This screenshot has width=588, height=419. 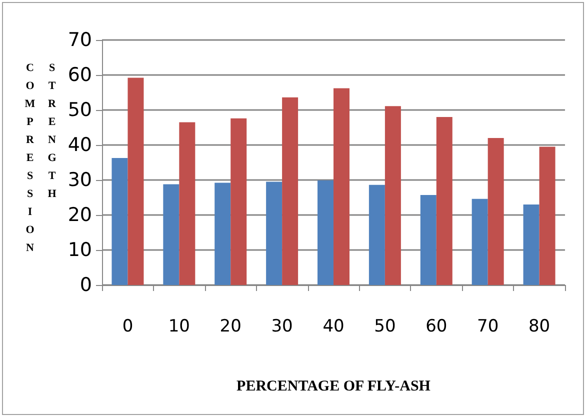 What do you see at coordinates (231, 326) in the screenshot?
I see `x-tick-label: 20` at bounding box center [231, 326].